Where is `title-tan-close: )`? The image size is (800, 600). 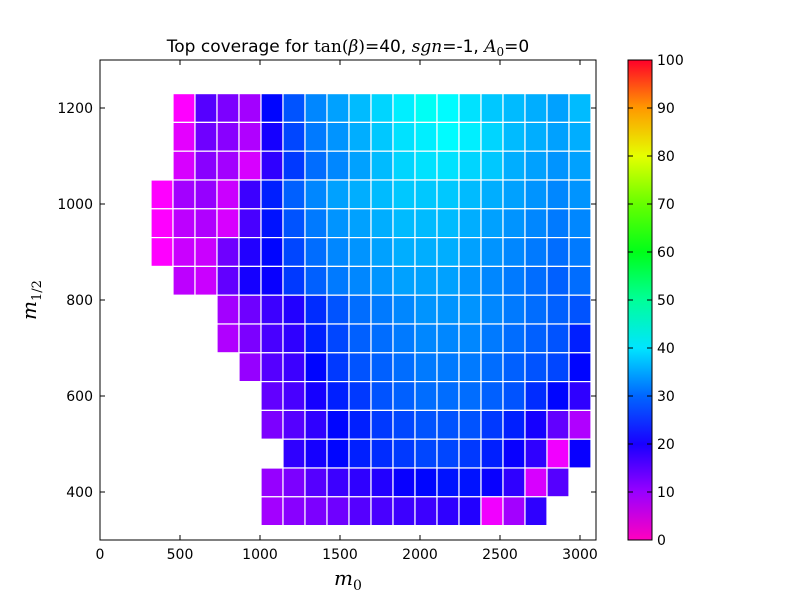 title-tan-close: ) is located at coordinates (361, 47).